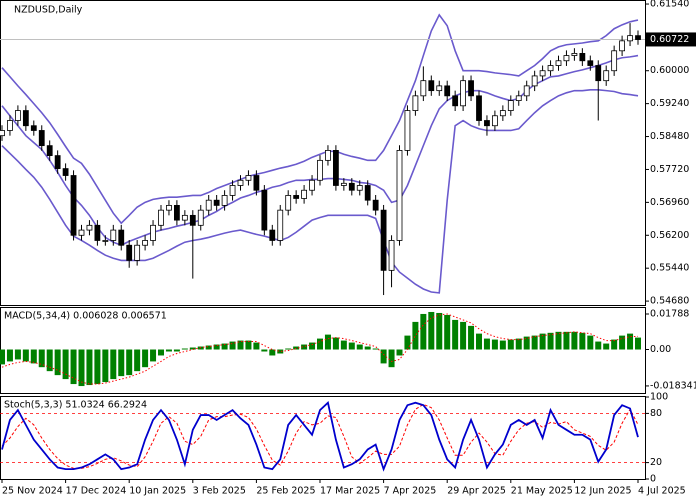 Image resolution: width=696 pixels, height=500 pixels. Describe the element at coordinates (669, 235) in the screenshot. I see `y-tick-label: 0.56200` at that location.